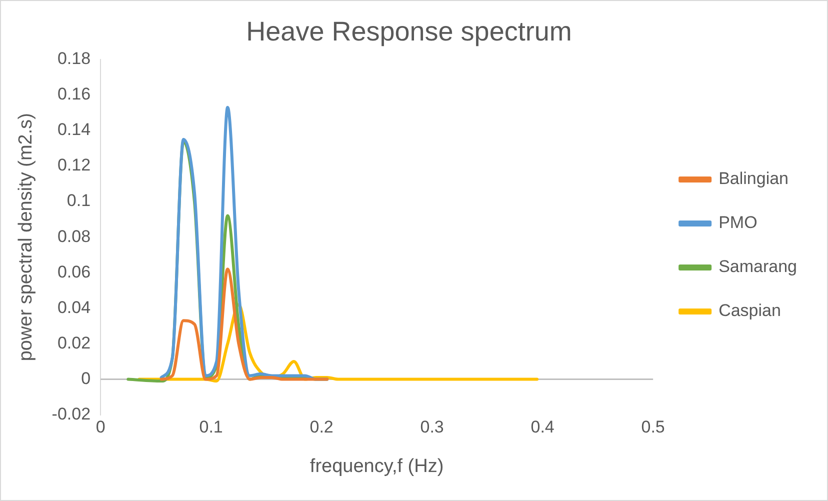  Describe the element at coordinates (738, 222) in the screenshot. I see `legend-label: PMO` at that location.